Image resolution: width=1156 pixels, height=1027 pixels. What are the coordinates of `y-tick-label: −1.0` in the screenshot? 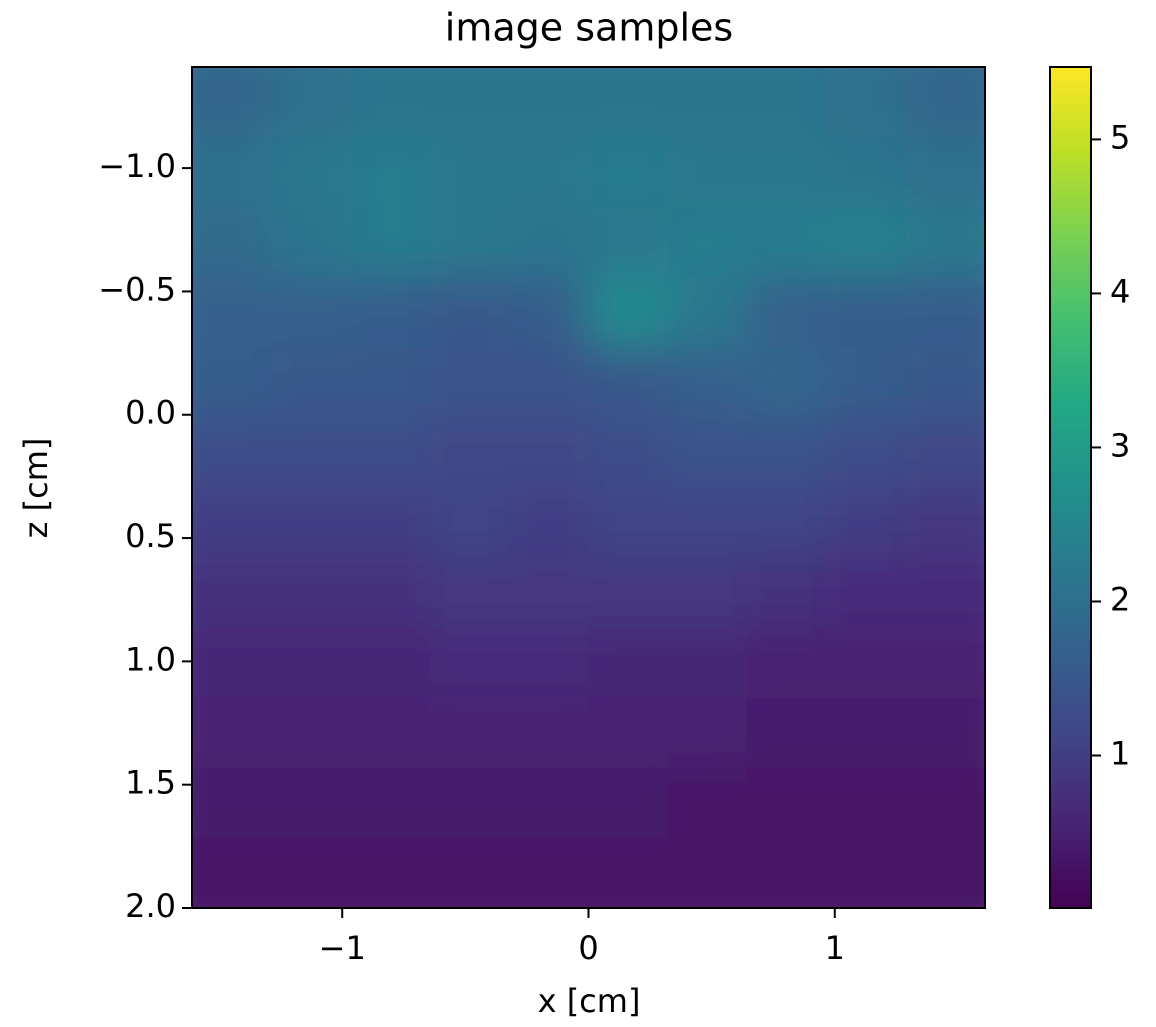 It's located at (137, 166).